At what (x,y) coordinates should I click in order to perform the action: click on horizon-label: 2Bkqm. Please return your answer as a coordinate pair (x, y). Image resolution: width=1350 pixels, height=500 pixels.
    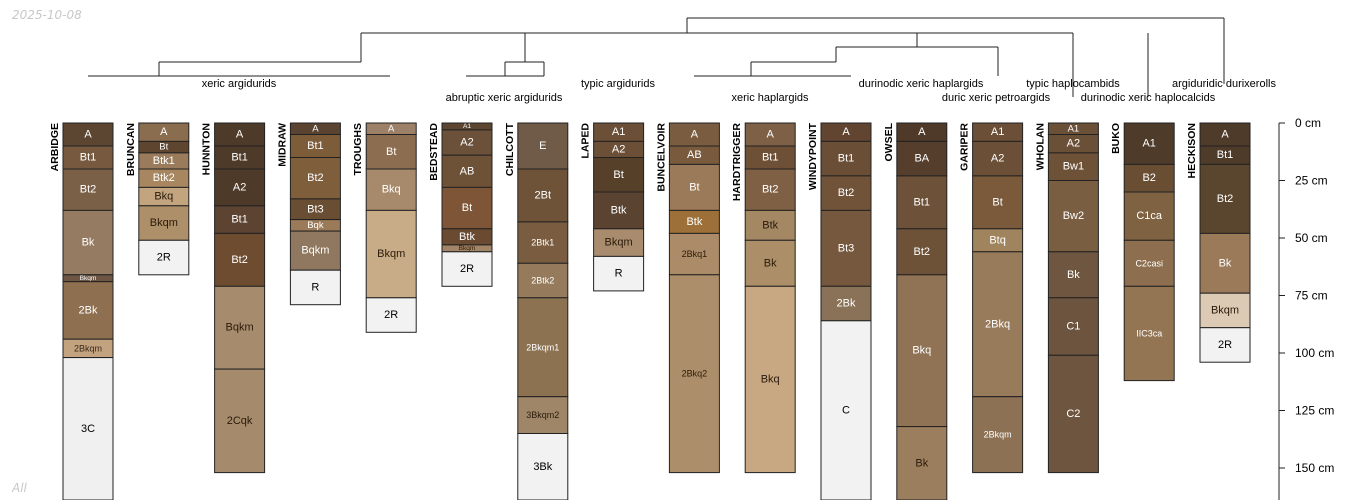
    Looking at the image, I should click on (998, 435).